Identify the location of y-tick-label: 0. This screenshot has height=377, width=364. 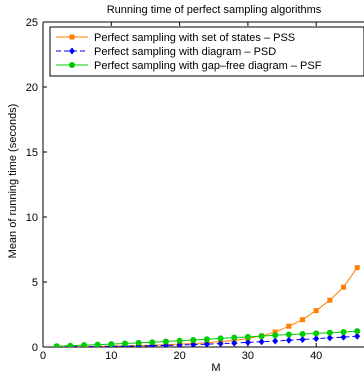
(35, 348).